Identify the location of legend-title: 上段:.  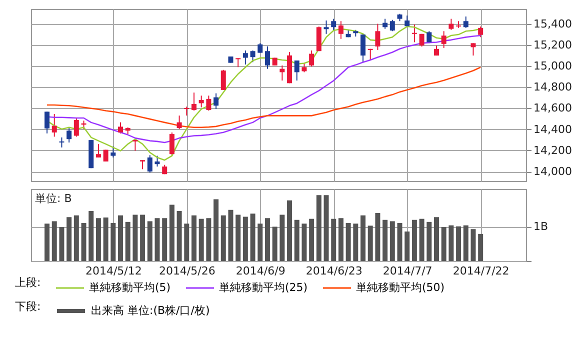
(28, 282).